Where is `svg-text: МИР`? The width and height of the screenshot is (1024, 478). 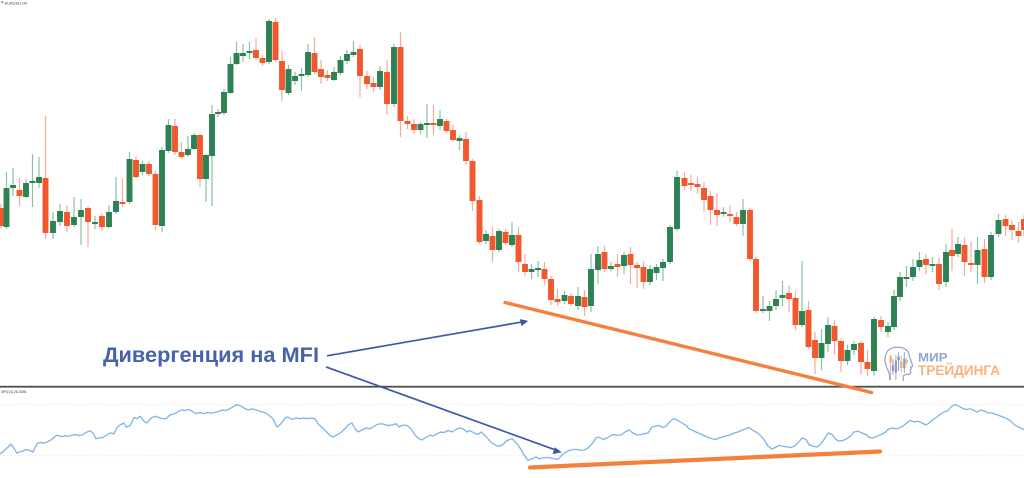 svg-text: МИР is located at coordinates (933, 358).